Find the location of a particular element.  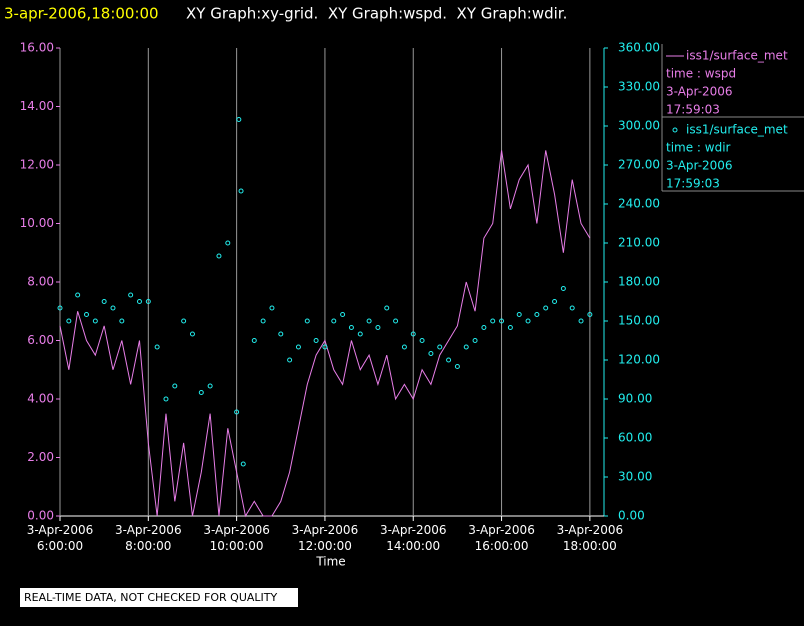

y-tick-label: 10.00 is located at coordinates (37, 223).